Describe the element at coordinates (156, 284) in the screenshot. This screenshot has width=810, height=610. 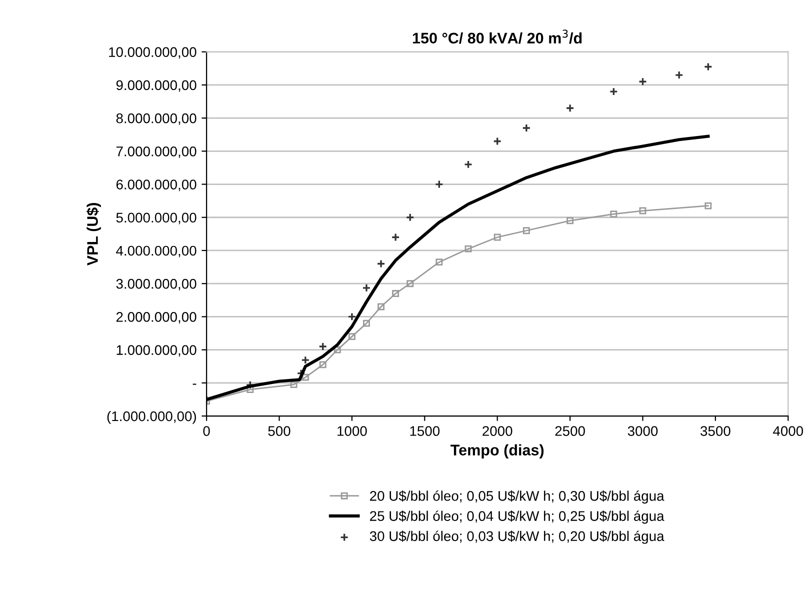
I see `y-tick-label: 3.000.000,00` at that location.